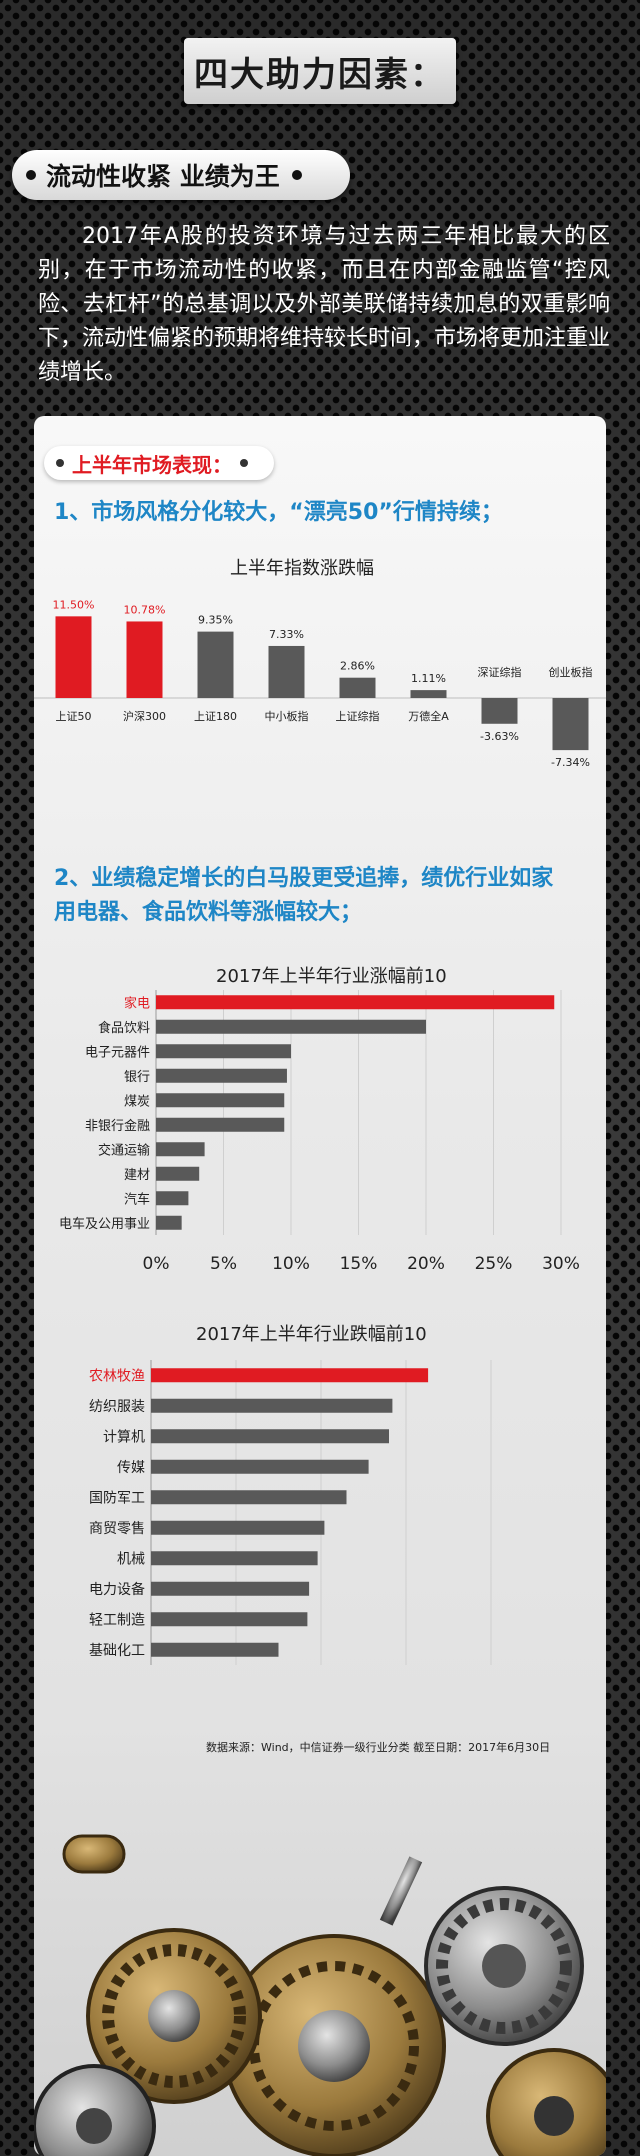  Describe the element at coordinates (117, 1407) in the screenshot. I see `chart3-category-label: 纺织服装` at that location.